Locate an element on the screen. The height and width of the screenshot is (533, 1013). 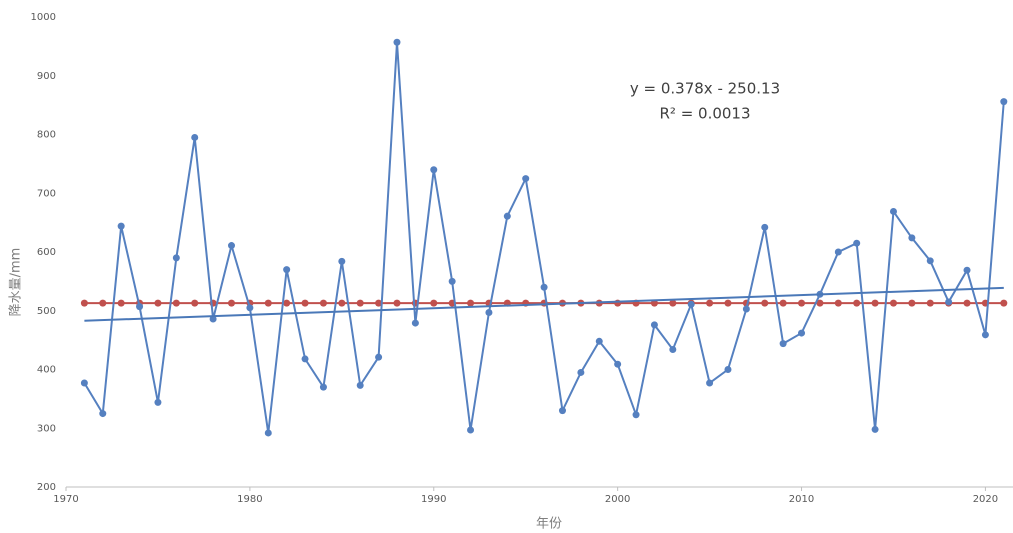
y-tick-label: 600 is located at coordinates (46, 252).